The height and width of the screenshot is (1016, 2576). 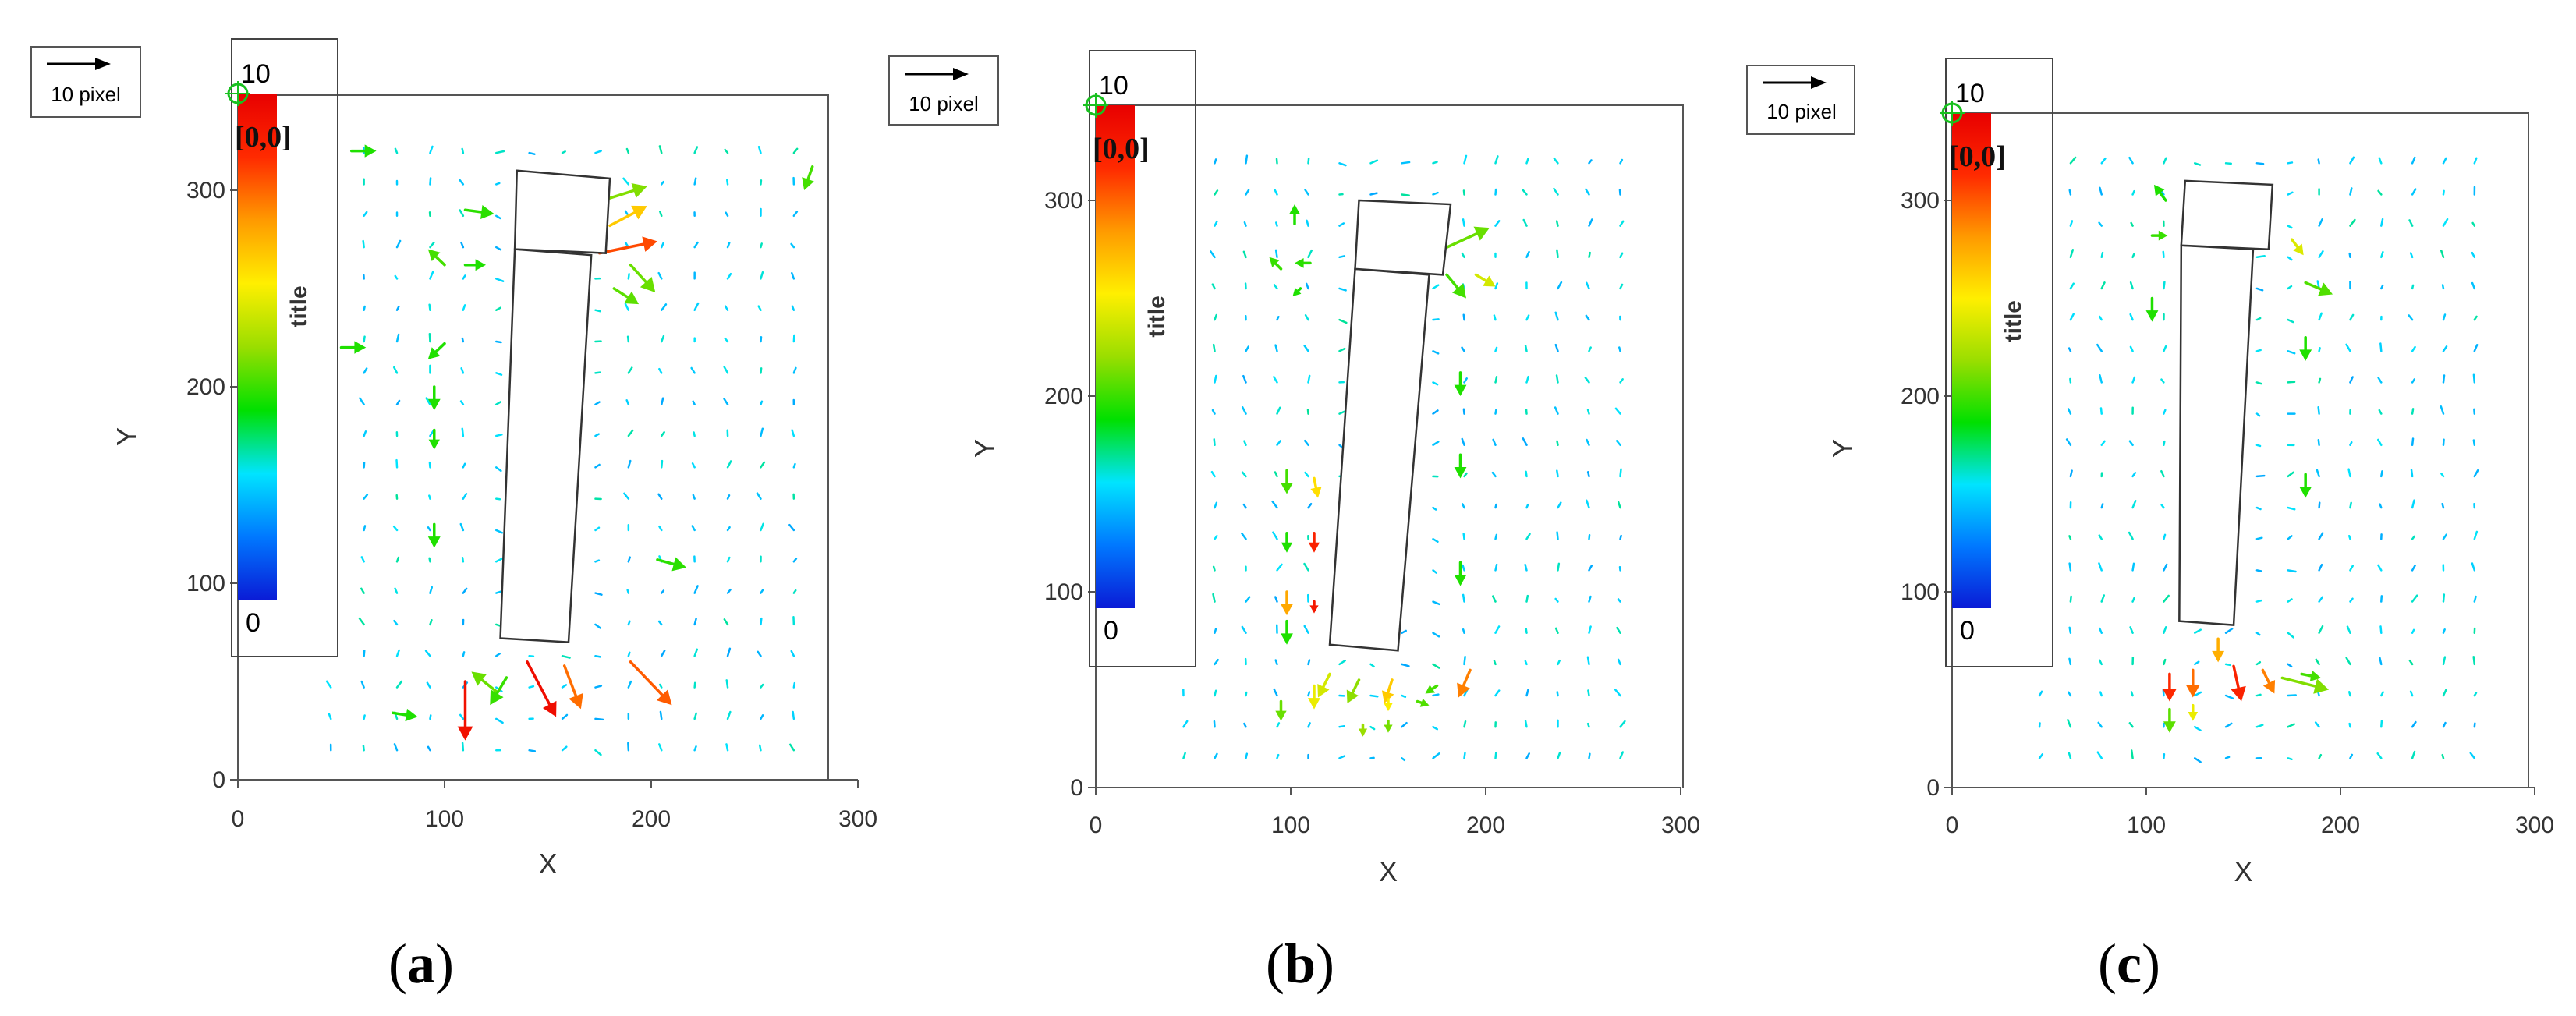 I want to click on y-tick-label: 0, so click(x=1076, y=788).